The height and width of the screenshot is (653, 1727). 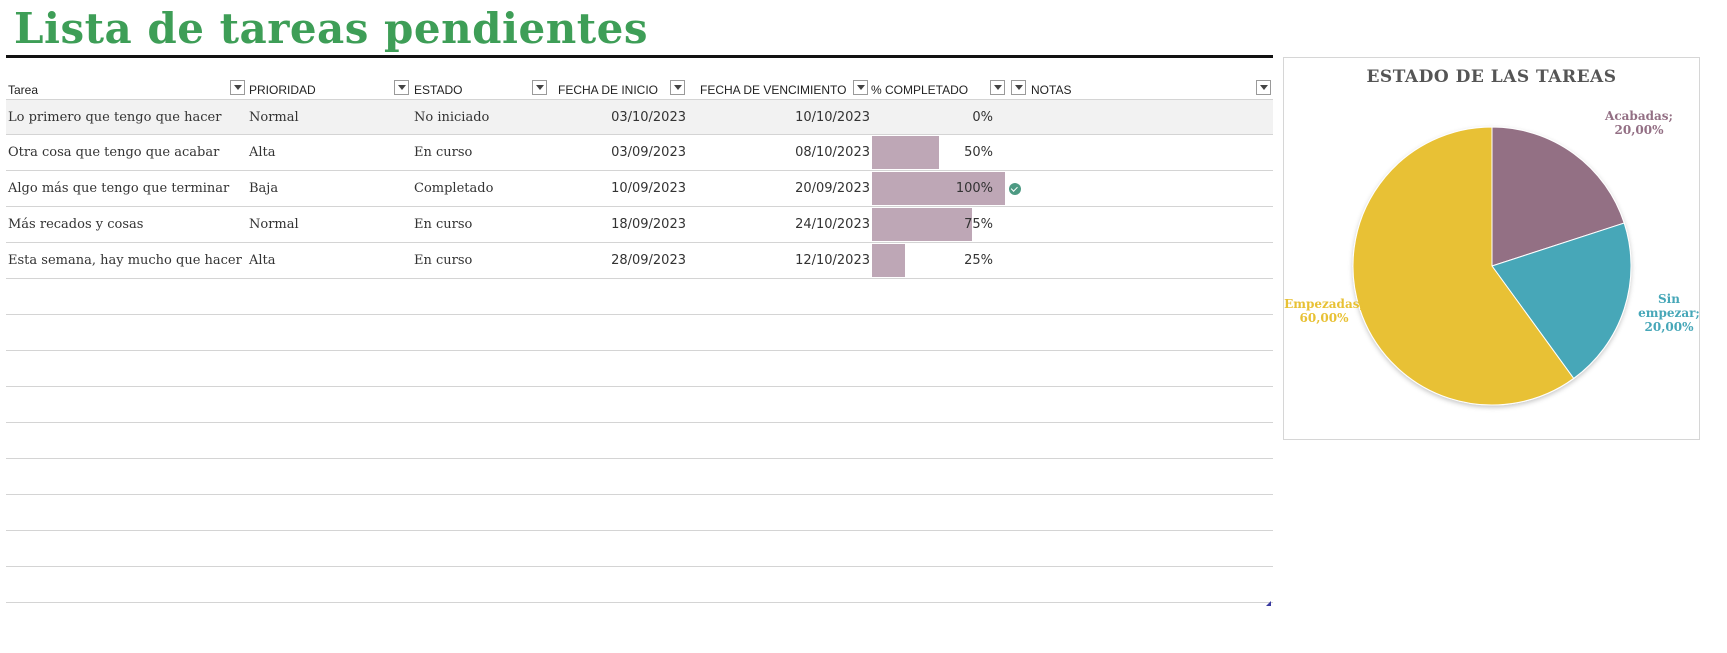 I want to click on pie-slice-label: Sin empezar; 20,00%, so click(x=1669, y=313).